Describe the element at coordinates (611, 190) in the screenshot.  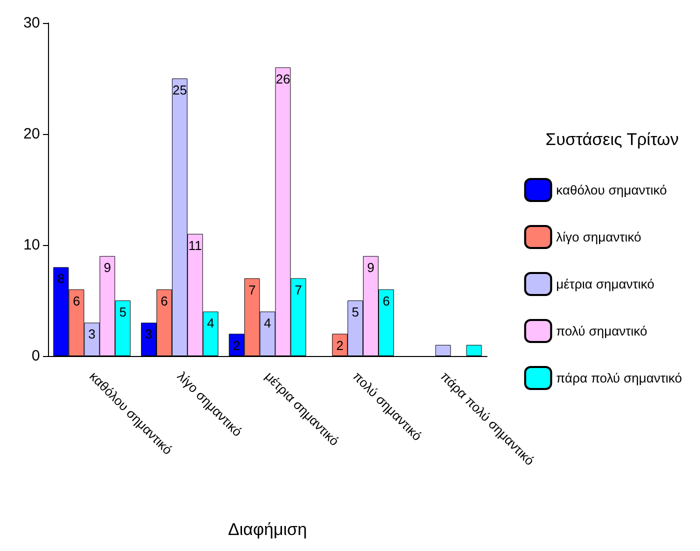
I see `legend-label: καθόλου σημαντικό` at that location.